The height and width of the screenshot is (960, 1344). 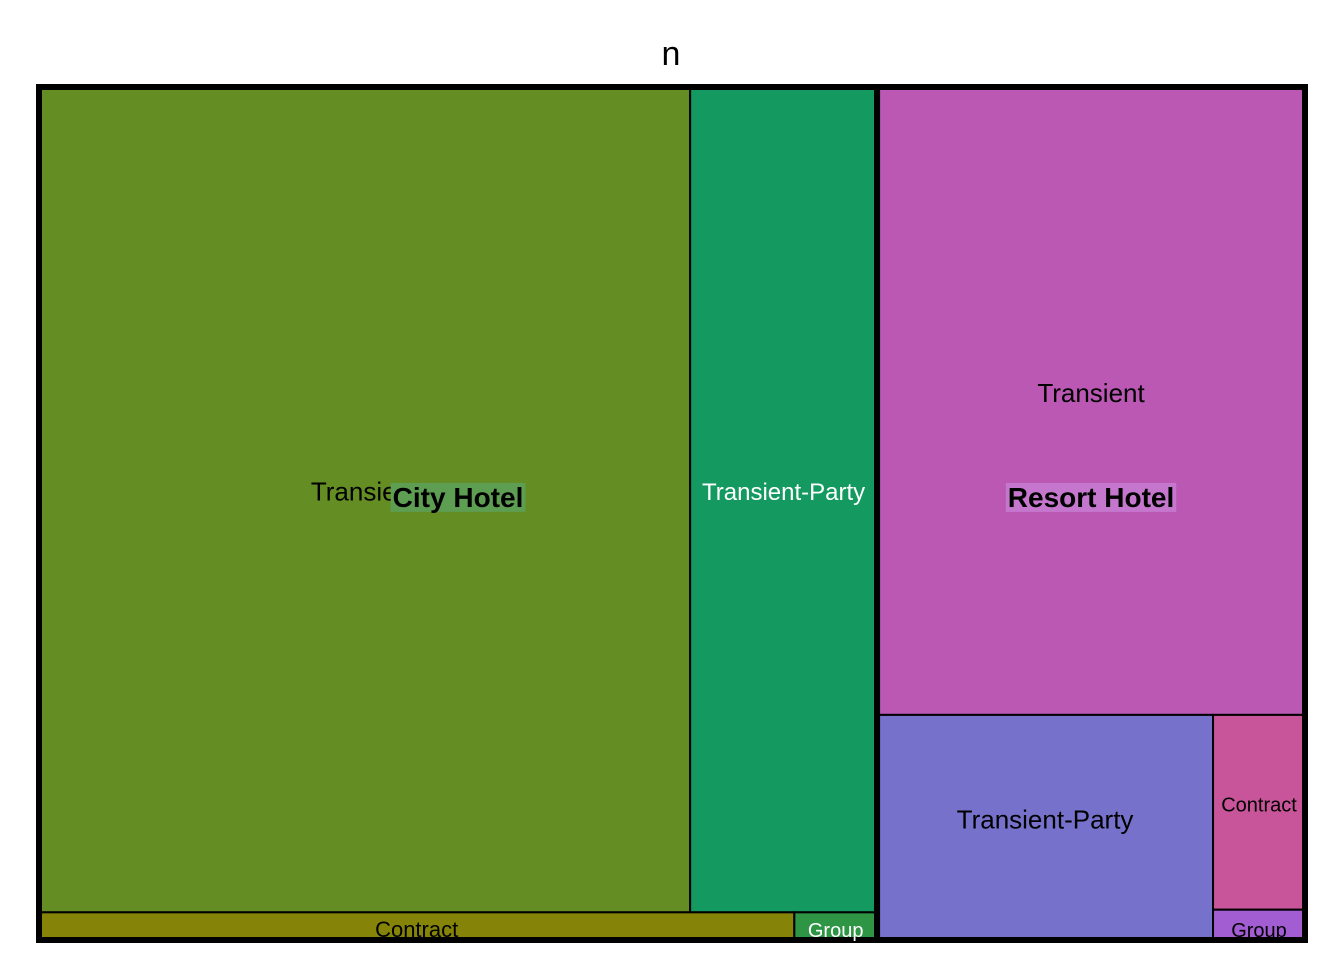 I want to click on chart-title: n, so click(x=671, y=54).